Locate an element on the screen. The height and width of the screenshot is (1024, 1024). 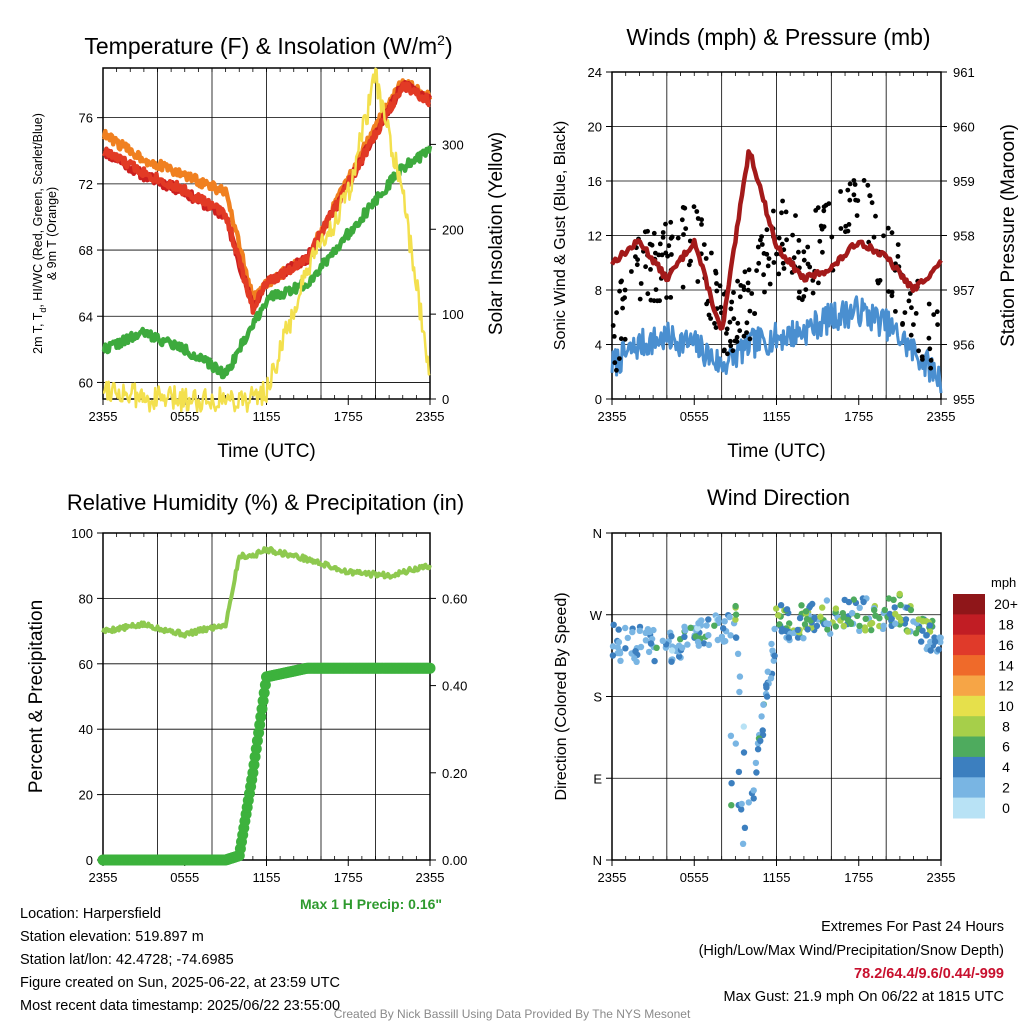
rh-y2tick-label: 0.40 is located at coordinates (454, 686).